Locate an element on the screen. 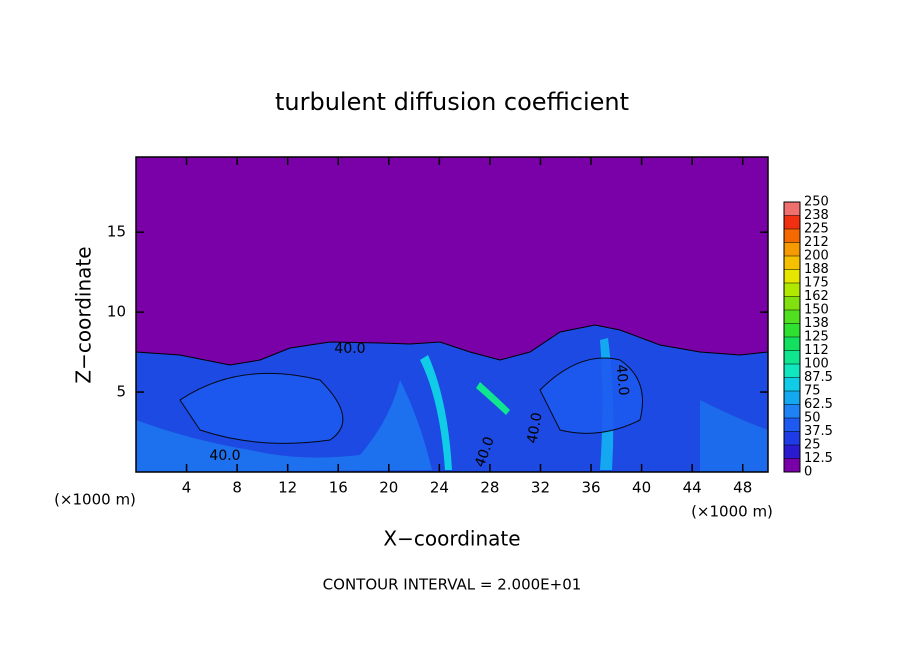  y-unit: (×1000 m) is located at coordinates (95, 500).